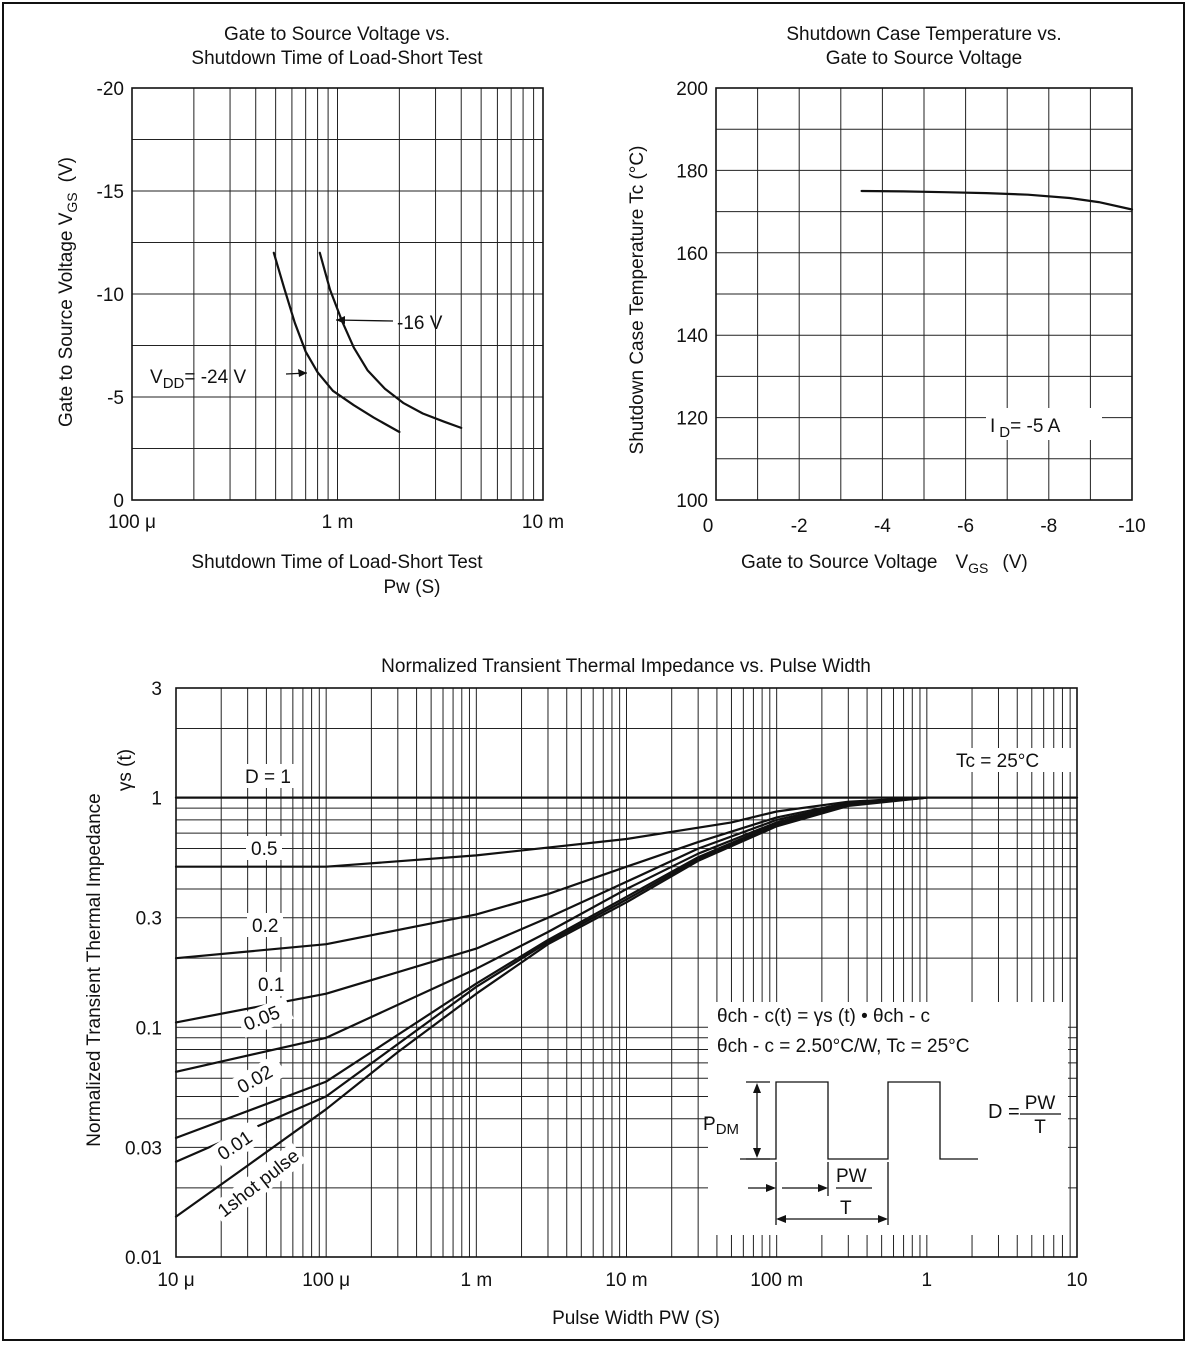 Image resolution: width=1187 pixels, height=1348 pixels. I want to click on c3-label-d002-bg, so click(258, 1078).